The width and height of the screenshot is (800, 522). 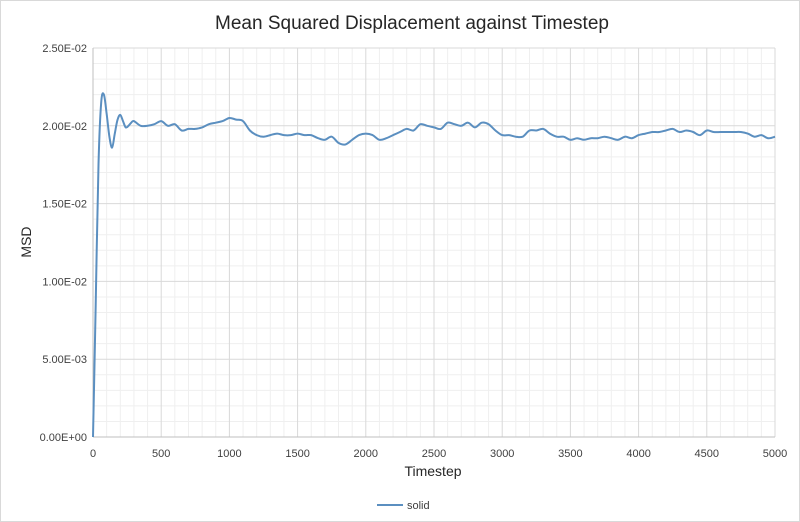 What do you see at coordinates (775, 454) in the screenshot?
I see `x-tick-label: 5000` at bounding box center [775, 454].